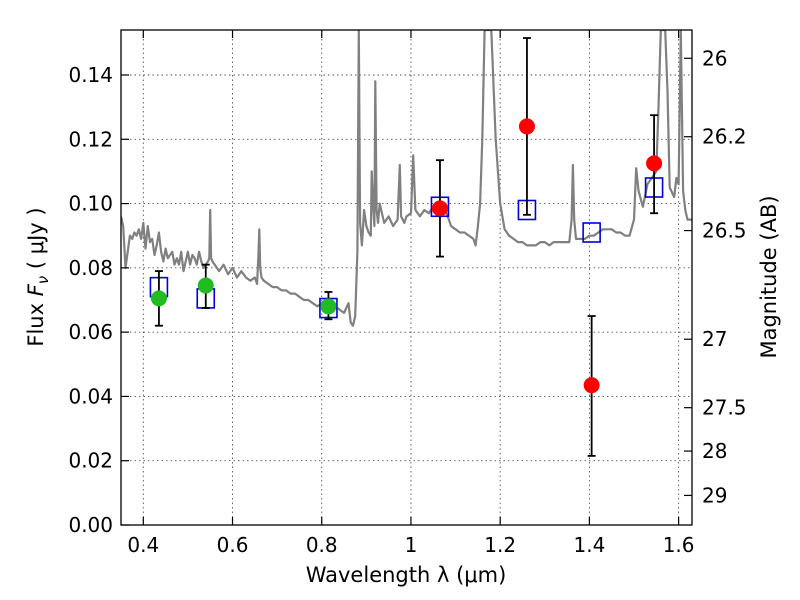 This screenshot has width=800, height=600. I want to click on y2-tick-label: 26.5, so click(724, 231).